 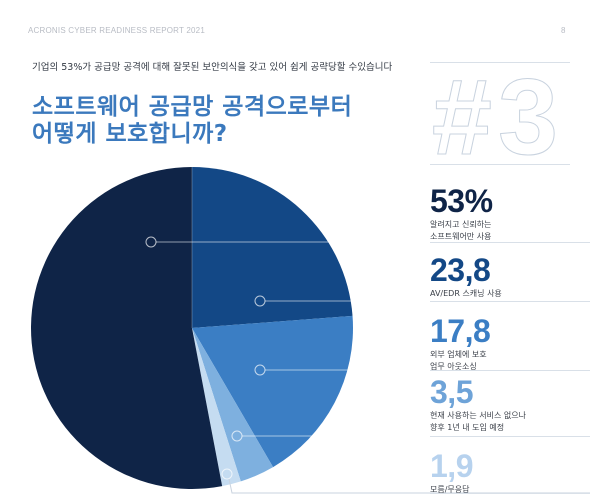 I want to click on stat-item-1: 53% 알려지고 신뢰하는 소프트웨어만 사용, so click(x=515, y=214).